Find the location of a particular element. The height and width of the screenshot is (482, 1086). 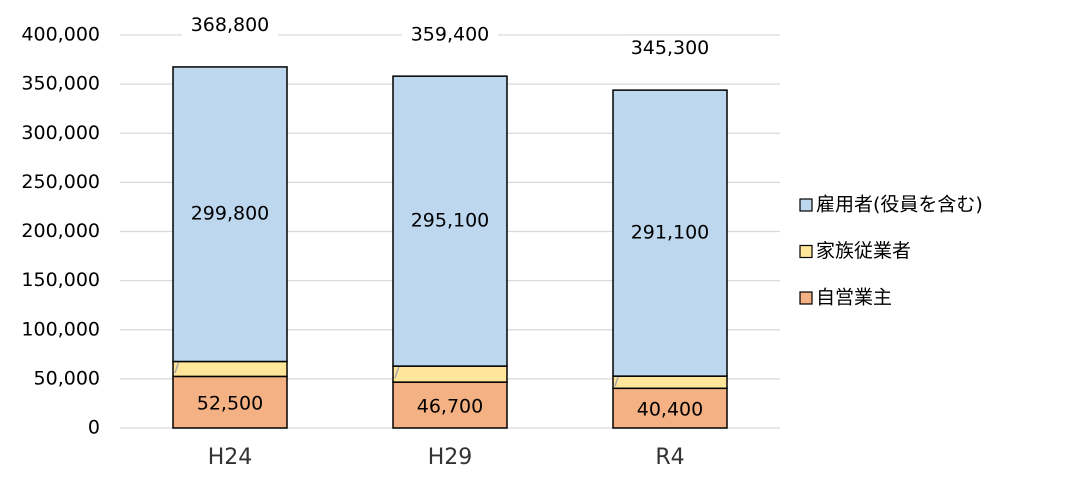

data-label: 295,100 is located at coordinates (450, 221).